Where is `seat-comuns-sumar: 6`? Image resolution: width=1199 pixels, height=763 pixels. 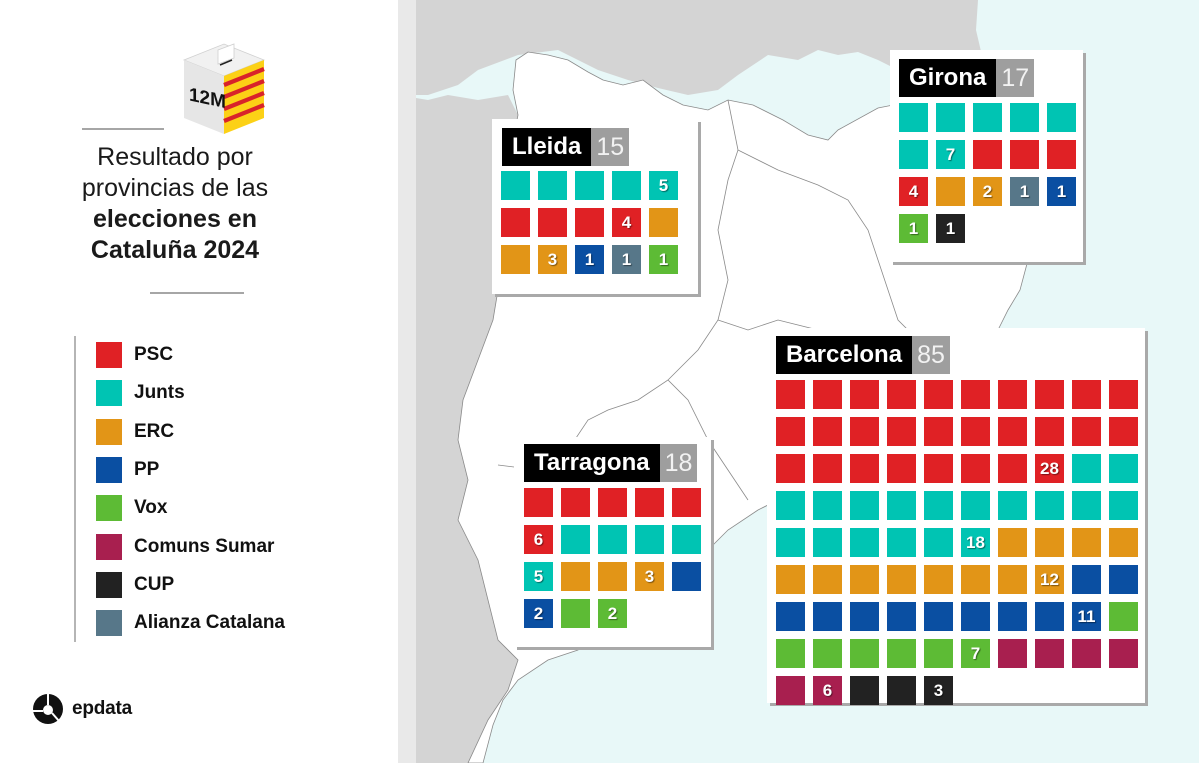 seat-comuns-sumar: 6 is located at coordinates (827, 690).